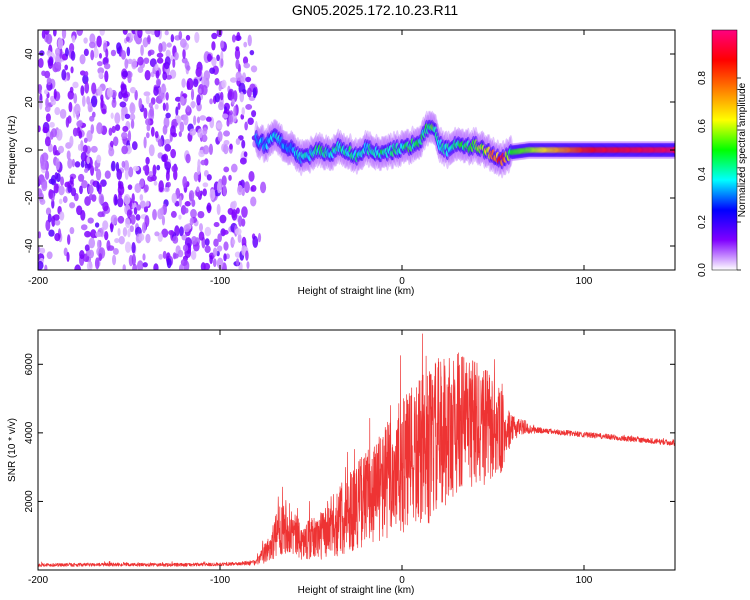 This screenshot has height=600, width=750. What do you see at coordinates (356, 291) in the screenshot?
I see `spectrogram-x-axis-label: Height of straight line (km)` at bounding box center [356, 291].